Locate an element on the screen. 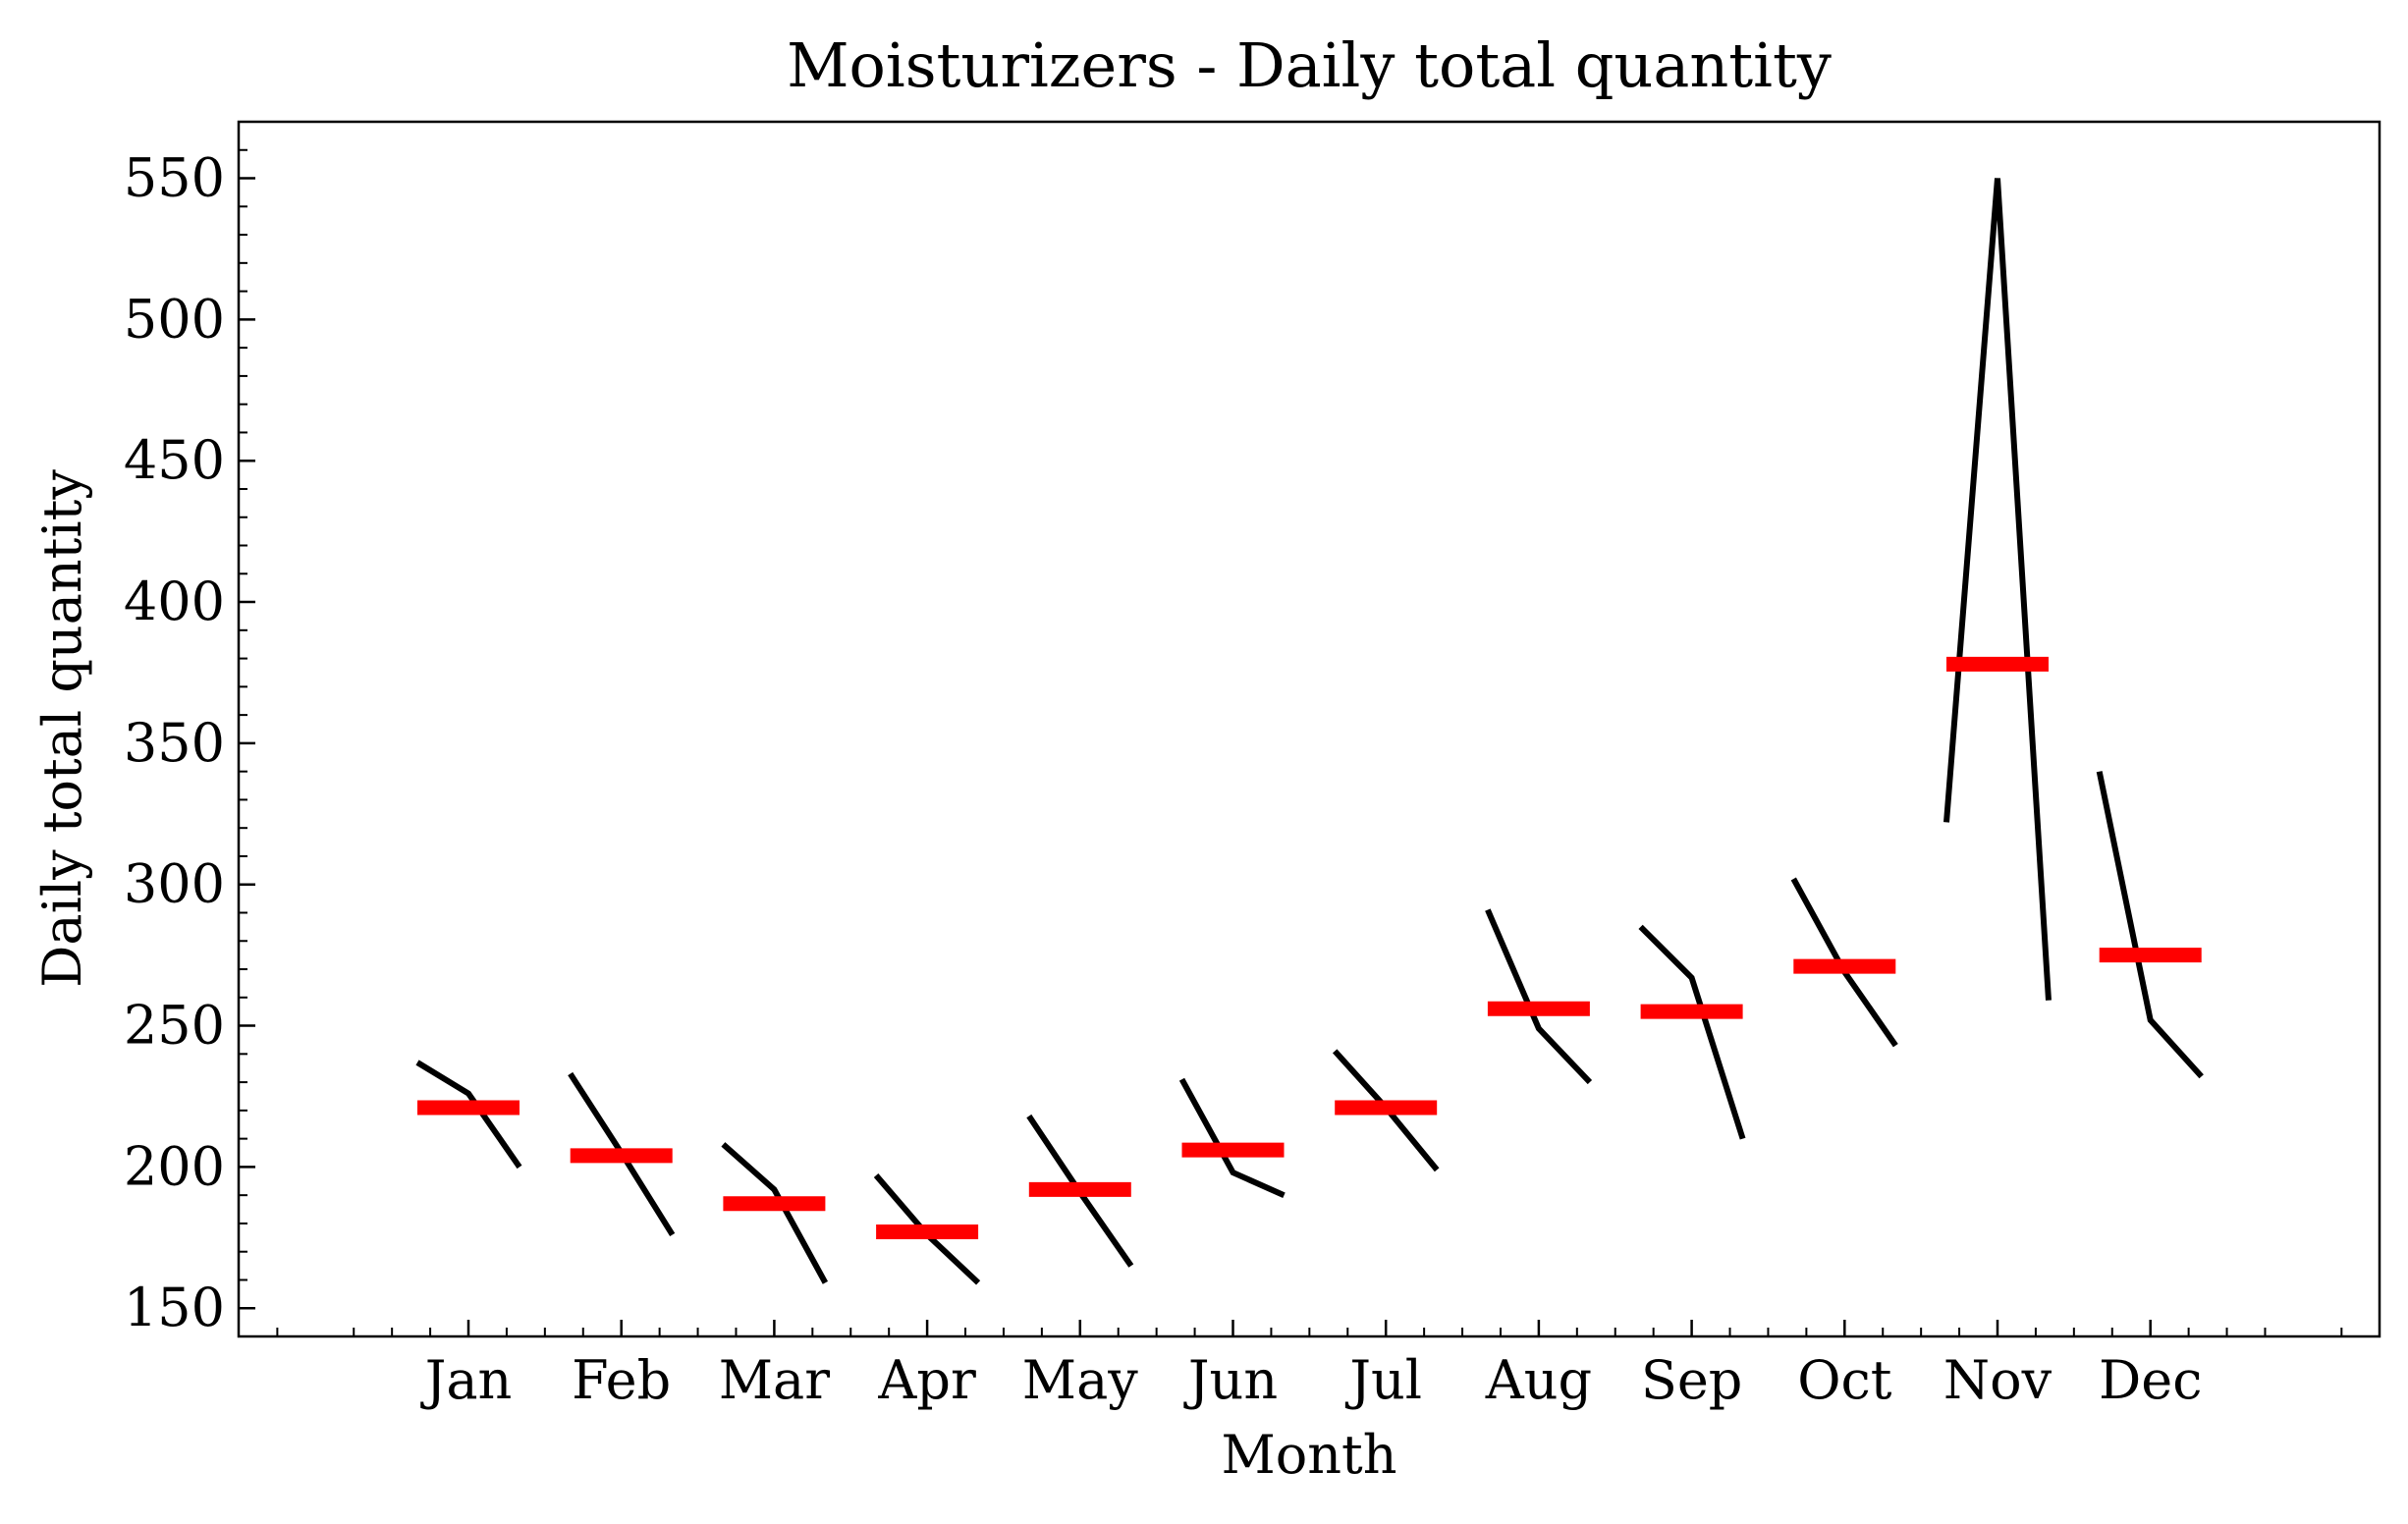 The image size is (2408, 1524). y-tick-label: 300 is located at coordinates (175, 884).